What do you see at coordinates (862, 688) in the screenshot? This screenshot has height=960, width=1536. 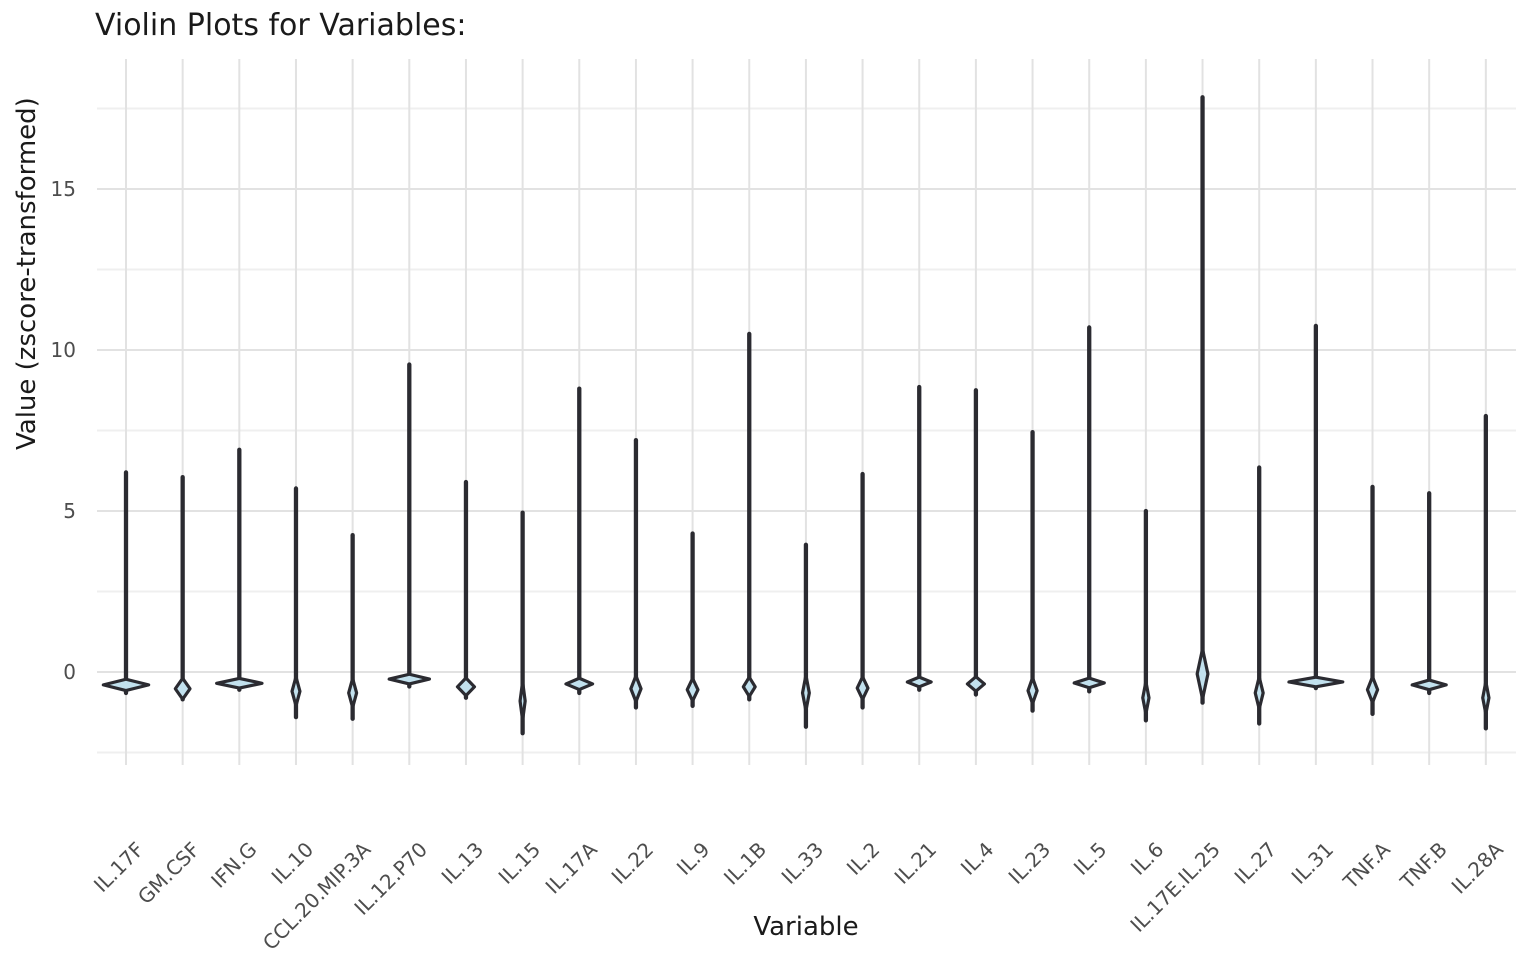 I see `violin-bulge-IL.2` at bounding box center [862, 688].